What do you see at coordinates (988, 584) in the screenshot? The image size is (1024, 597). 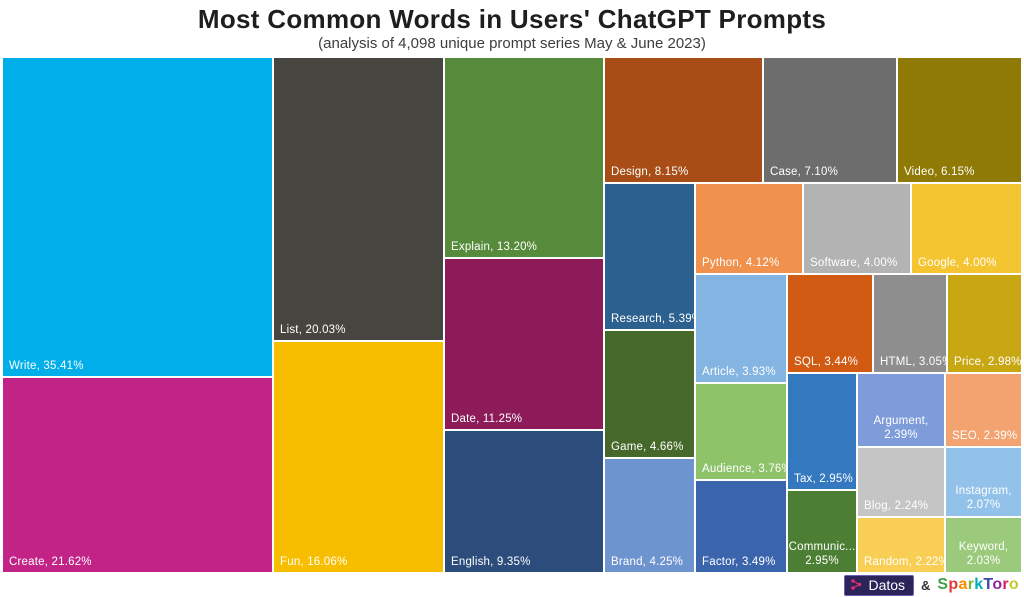 I see `sparktoro-letter: T` at bounding box center [988, 584].